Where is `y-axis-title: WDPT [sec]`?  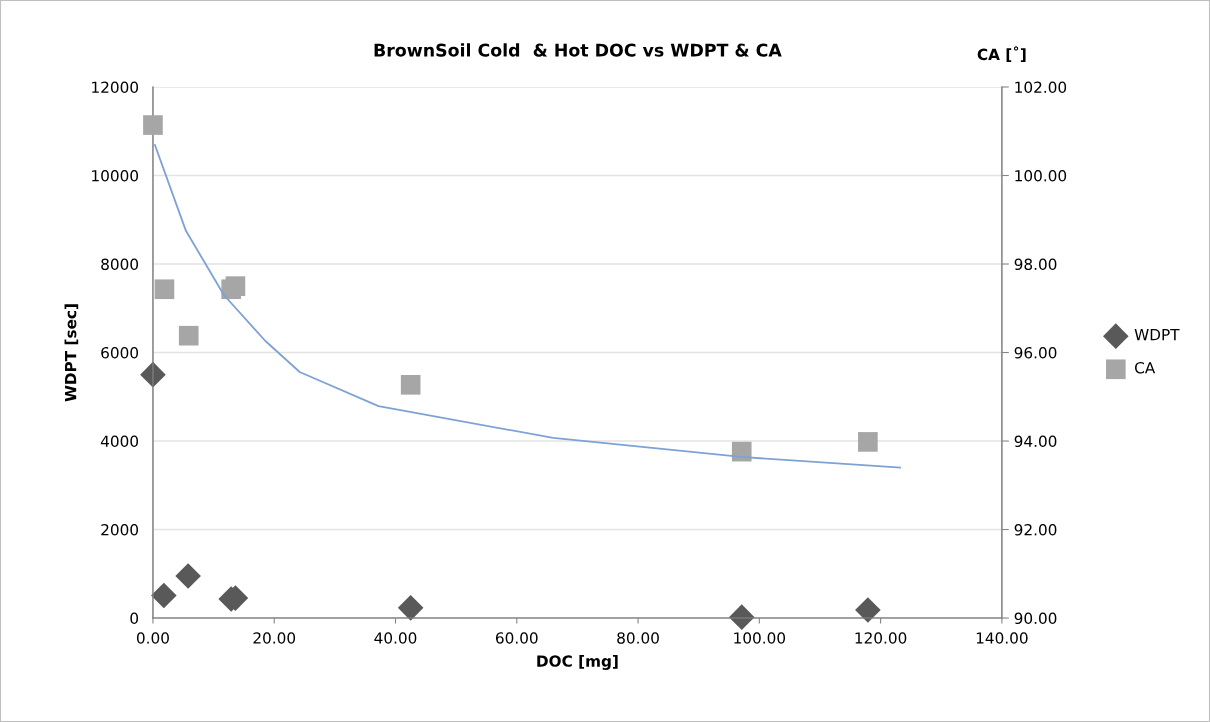 y-axis-title: WDPT [sec] is located at coordinates (71, 353).